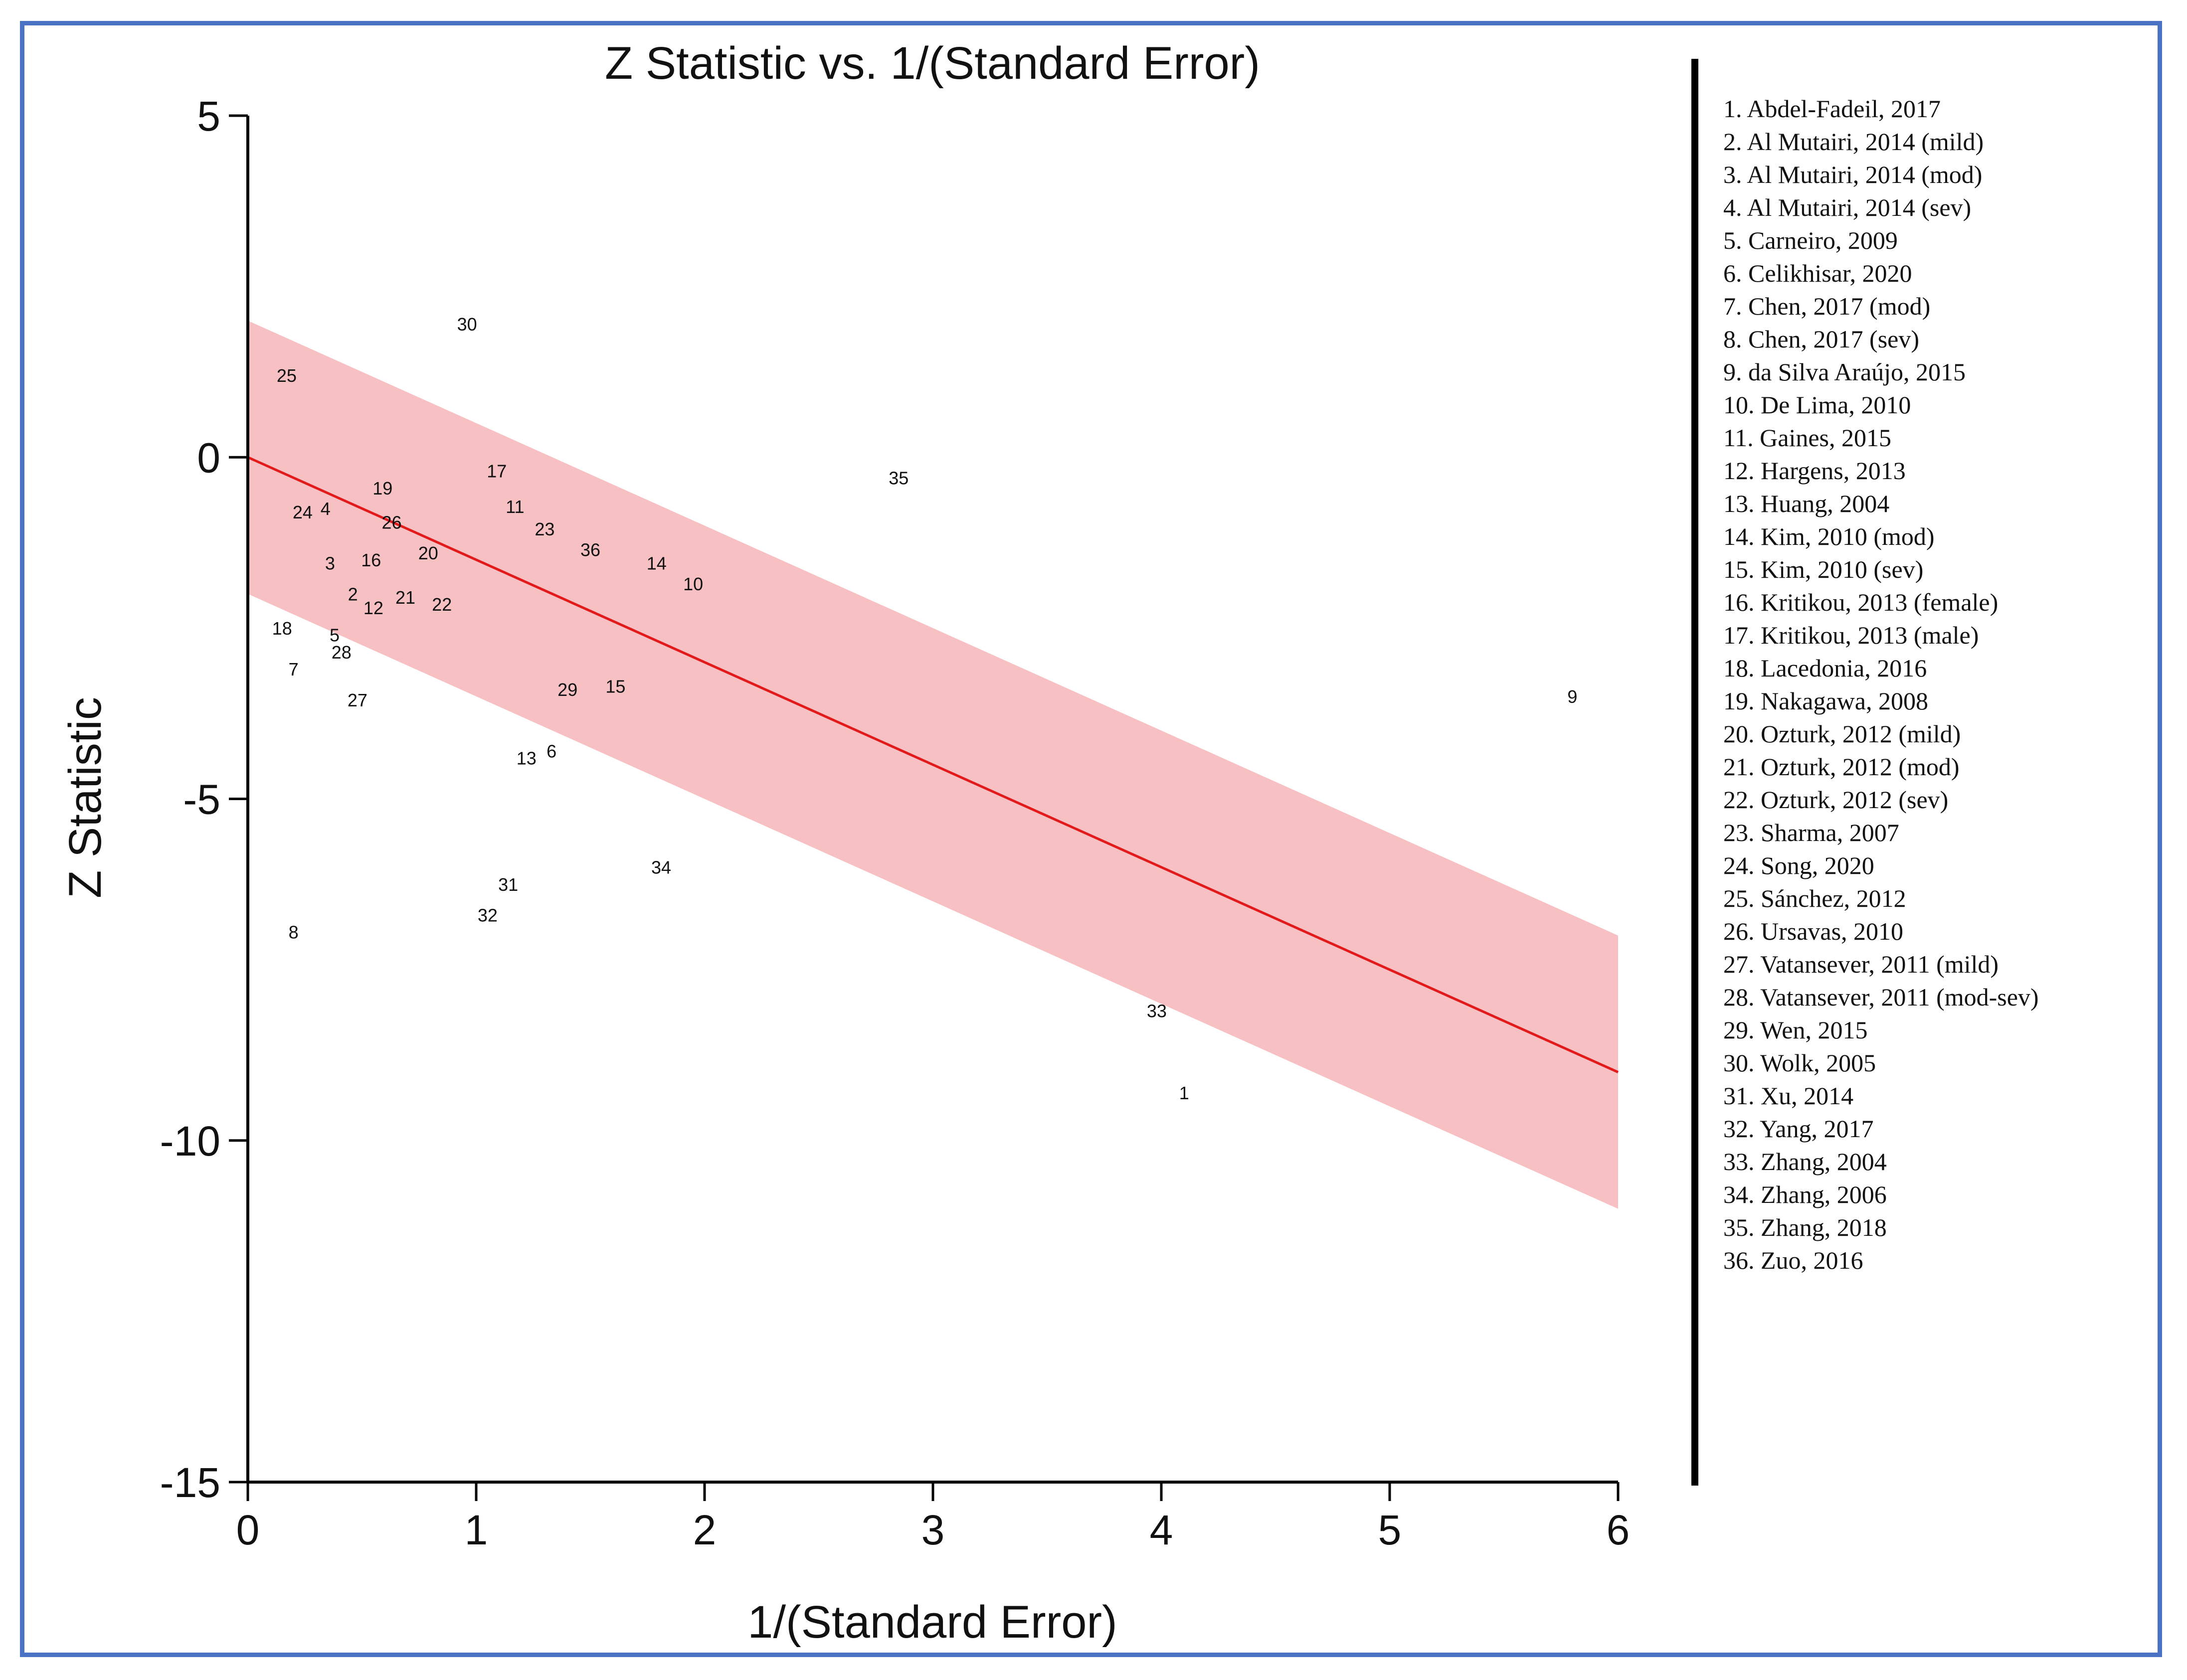  What do you see at coordinates (442, 604) in the screenshot?
I see `data-point-22: 22` at bounding box center [442, 604].